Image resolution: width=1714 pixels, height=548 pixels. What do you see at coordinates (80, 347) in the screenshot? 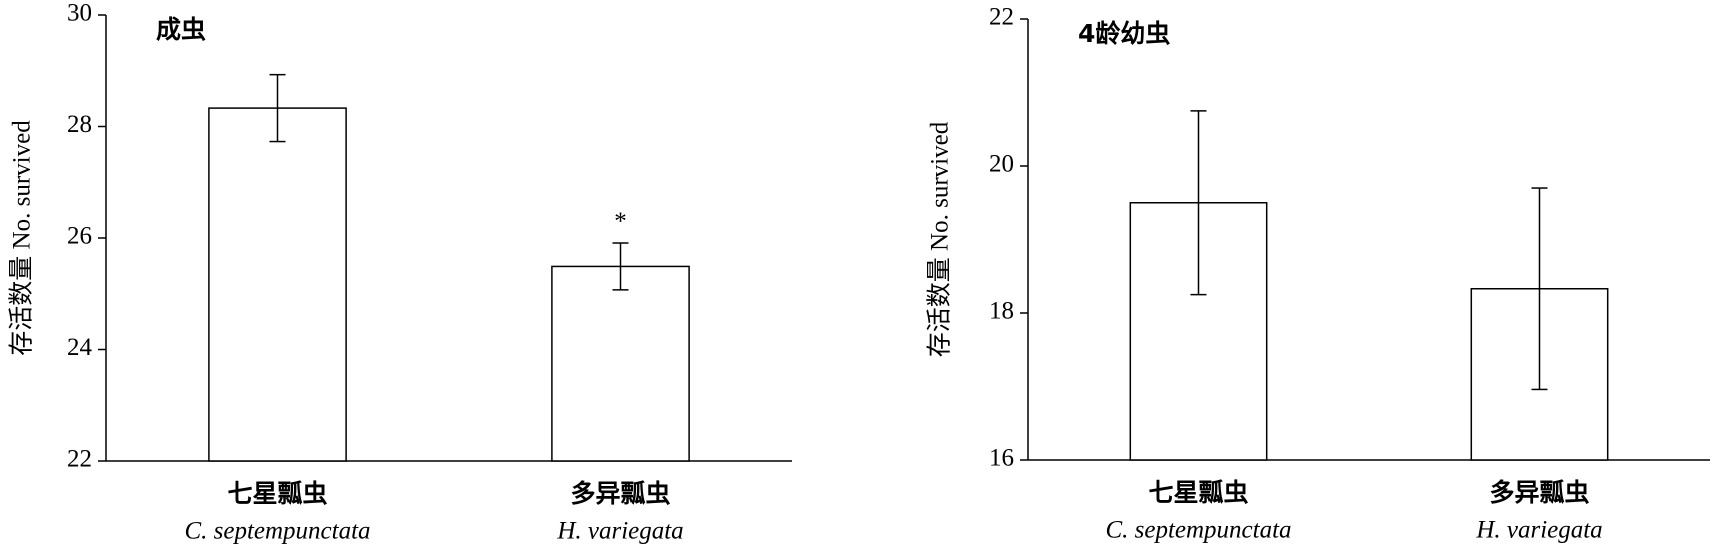
I see `y-tick-label: 24` at bounding box center [80, 347].